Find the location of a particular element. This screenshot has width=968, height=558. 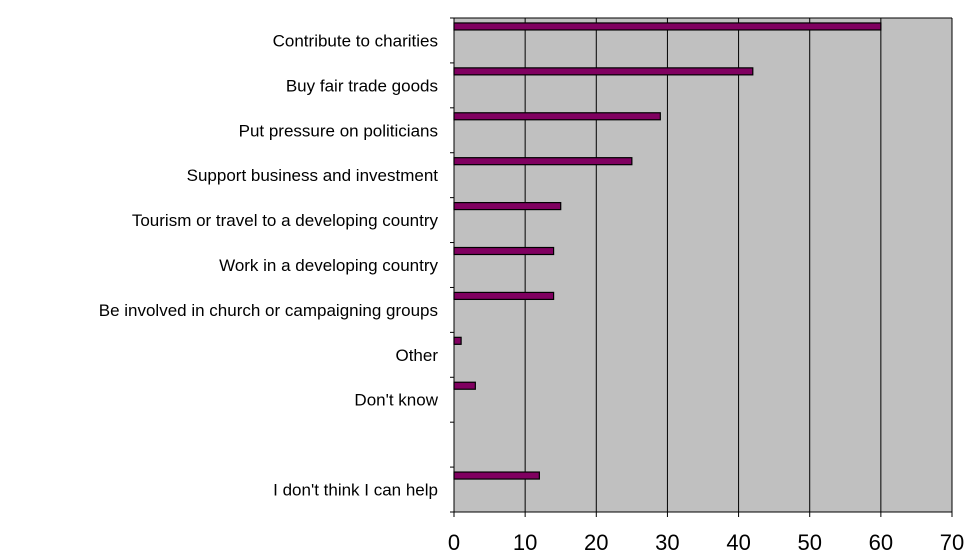

category-label: Don't know is located at coordinates (396, 400).